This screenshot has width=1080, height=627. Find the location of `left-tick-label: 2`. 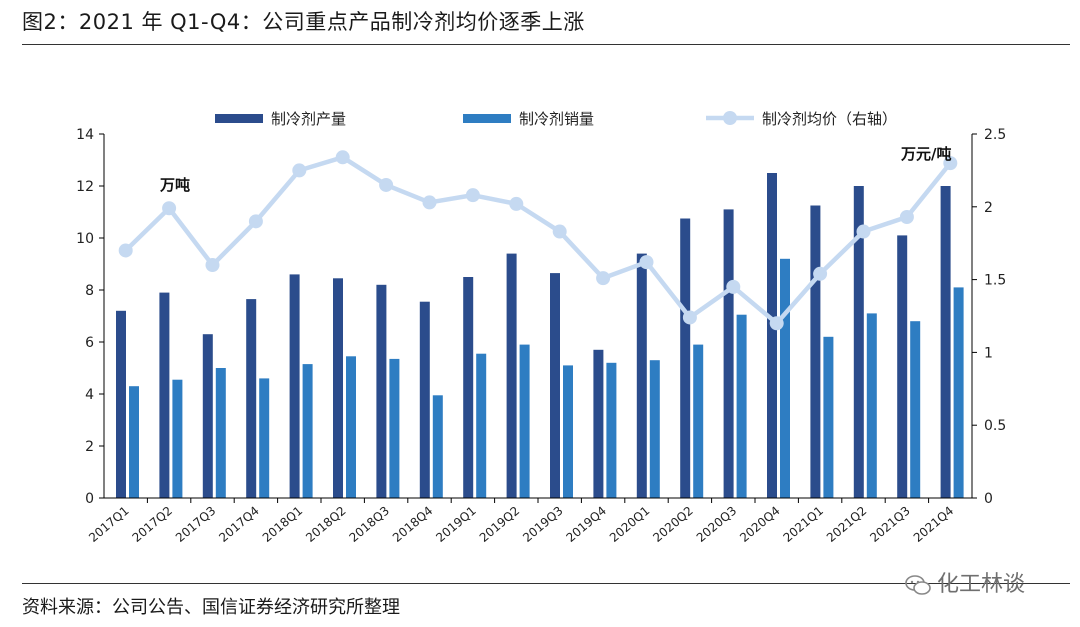

left-tick-label: 2 is located at coordinates (89, 447).